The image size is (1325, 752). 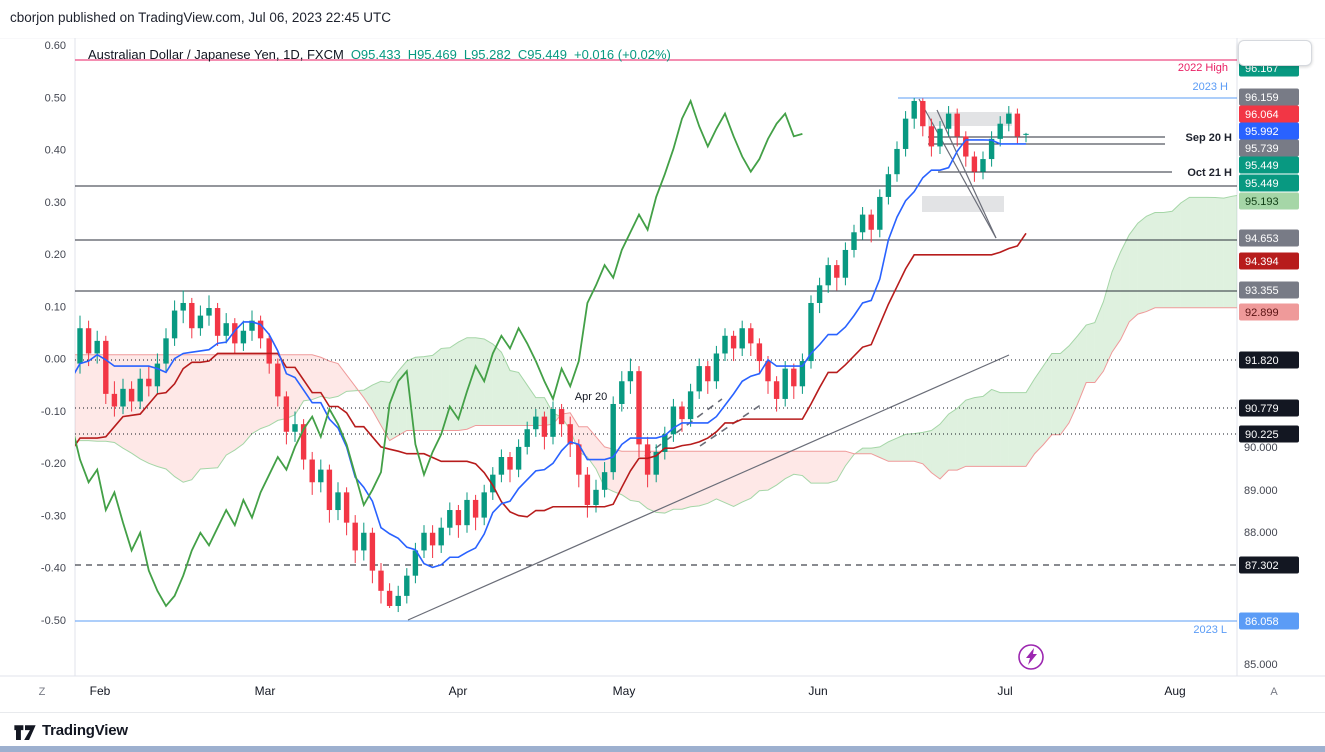 I want to click on annotation-label: Apr 20, so click(x=591, y=397).